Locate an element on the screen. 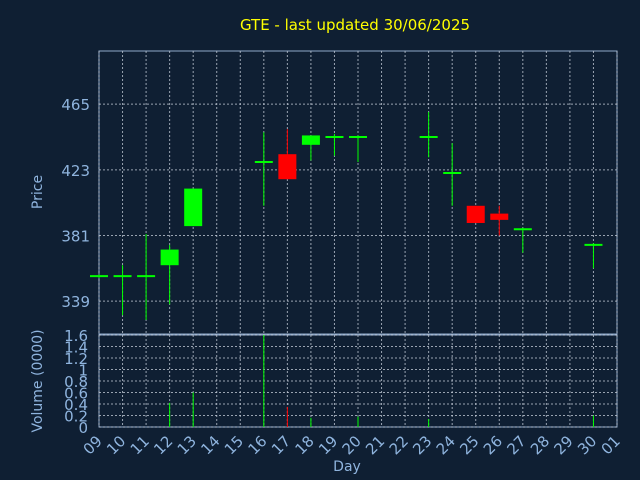 Image resolution: width=640 pixels, height=480 pixels. x-tick-label: 25 is located at coordinates (469, 445).